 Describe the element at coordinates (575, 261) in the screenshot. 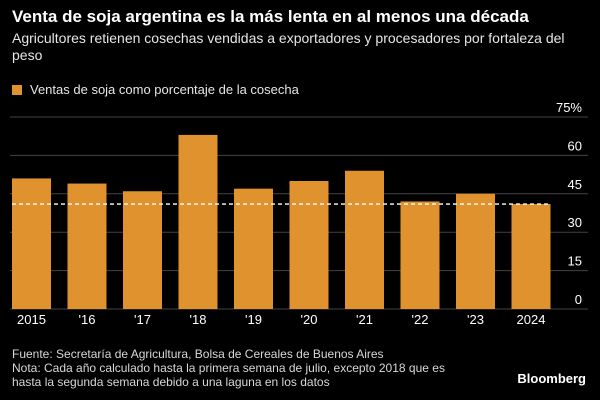

I see `y-tick-label: 15` at that location.